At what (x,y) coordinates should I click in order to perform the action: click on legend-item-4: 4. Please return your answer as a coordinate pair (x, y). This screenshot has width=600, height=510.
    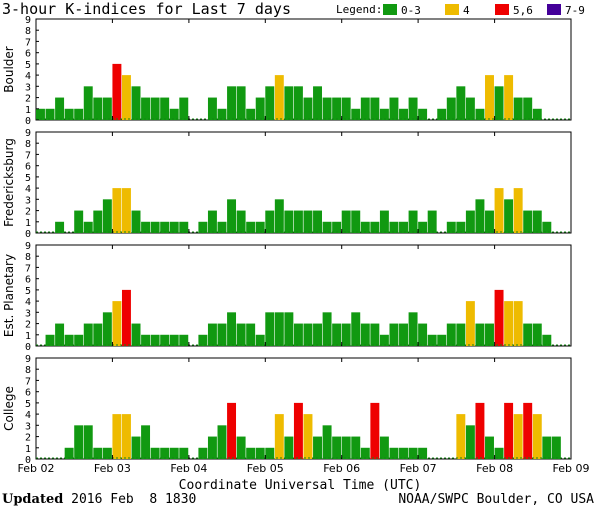
    Looking at the image, I should click on (457, 10).